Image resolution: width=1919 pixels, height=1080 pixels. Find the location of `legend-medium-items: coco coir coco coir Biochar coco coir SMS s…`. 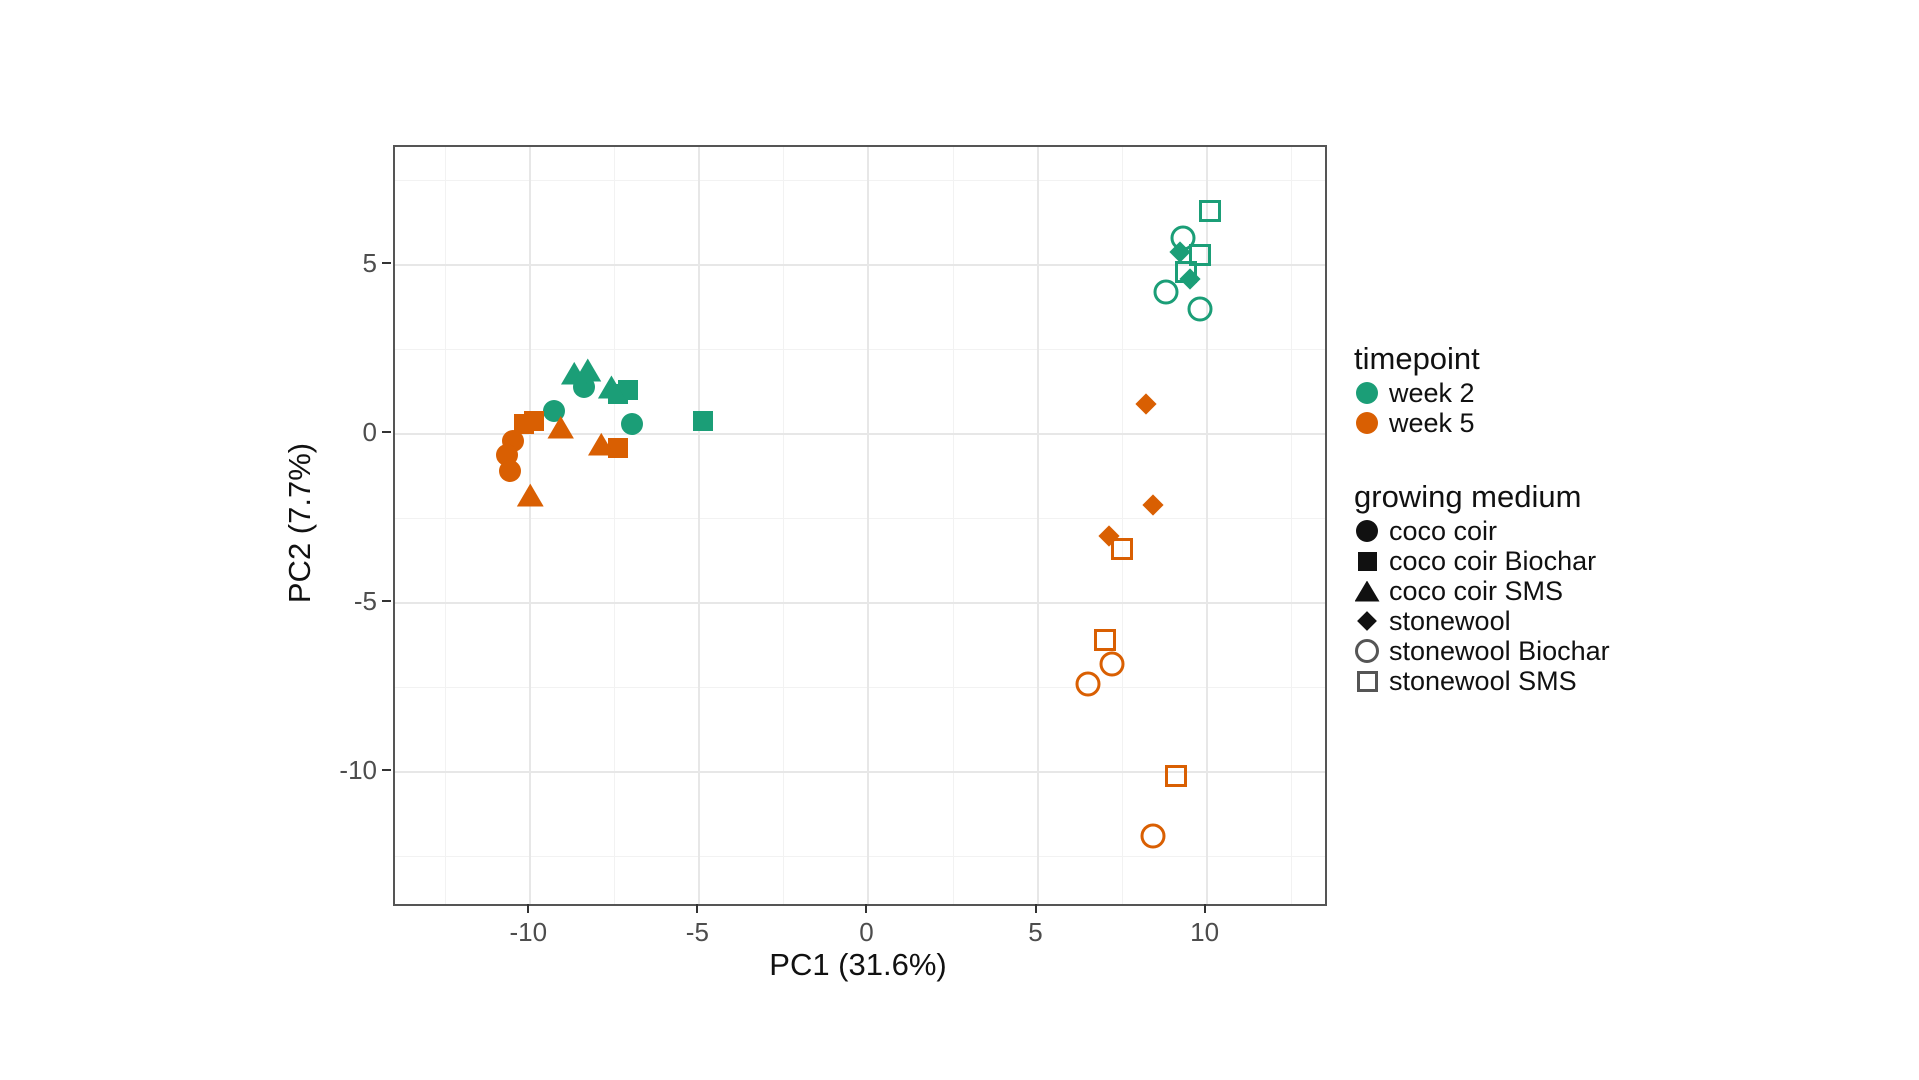

legend-medium-items: coco coir coco coir Biochar coco coir SMS s… is located at coordinates (1562, 606).